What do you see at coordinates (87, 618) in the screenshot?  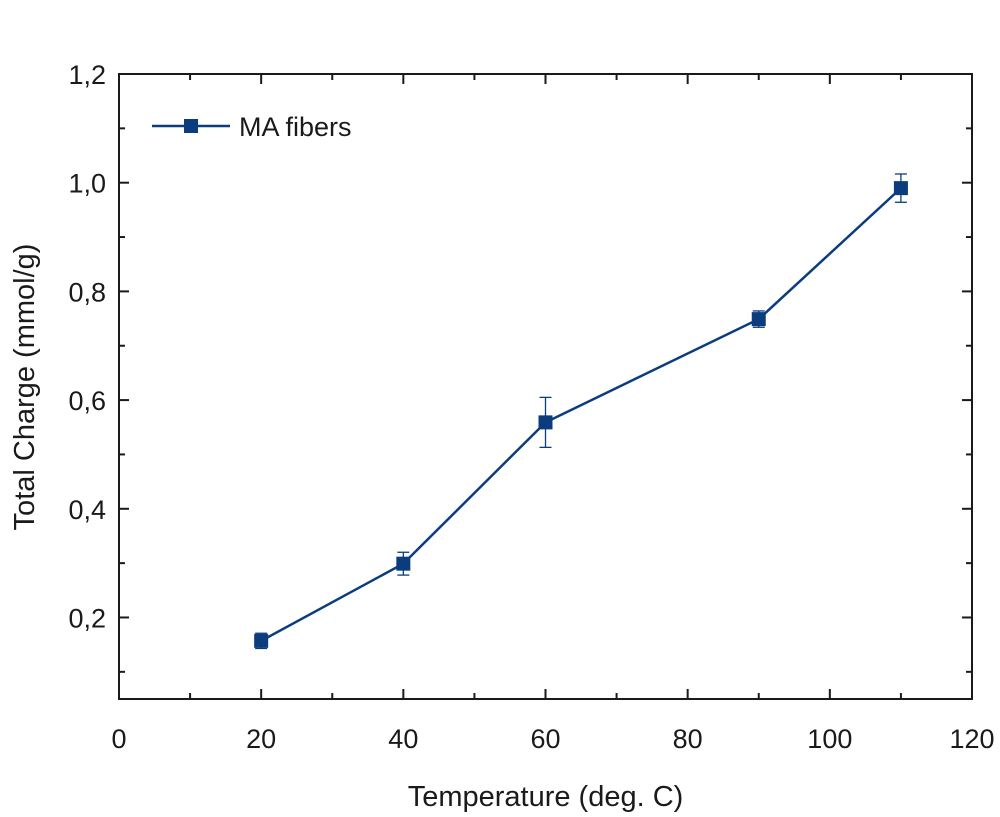 I see `y-tick-label: 0,2` at bounding box center [87, 618].